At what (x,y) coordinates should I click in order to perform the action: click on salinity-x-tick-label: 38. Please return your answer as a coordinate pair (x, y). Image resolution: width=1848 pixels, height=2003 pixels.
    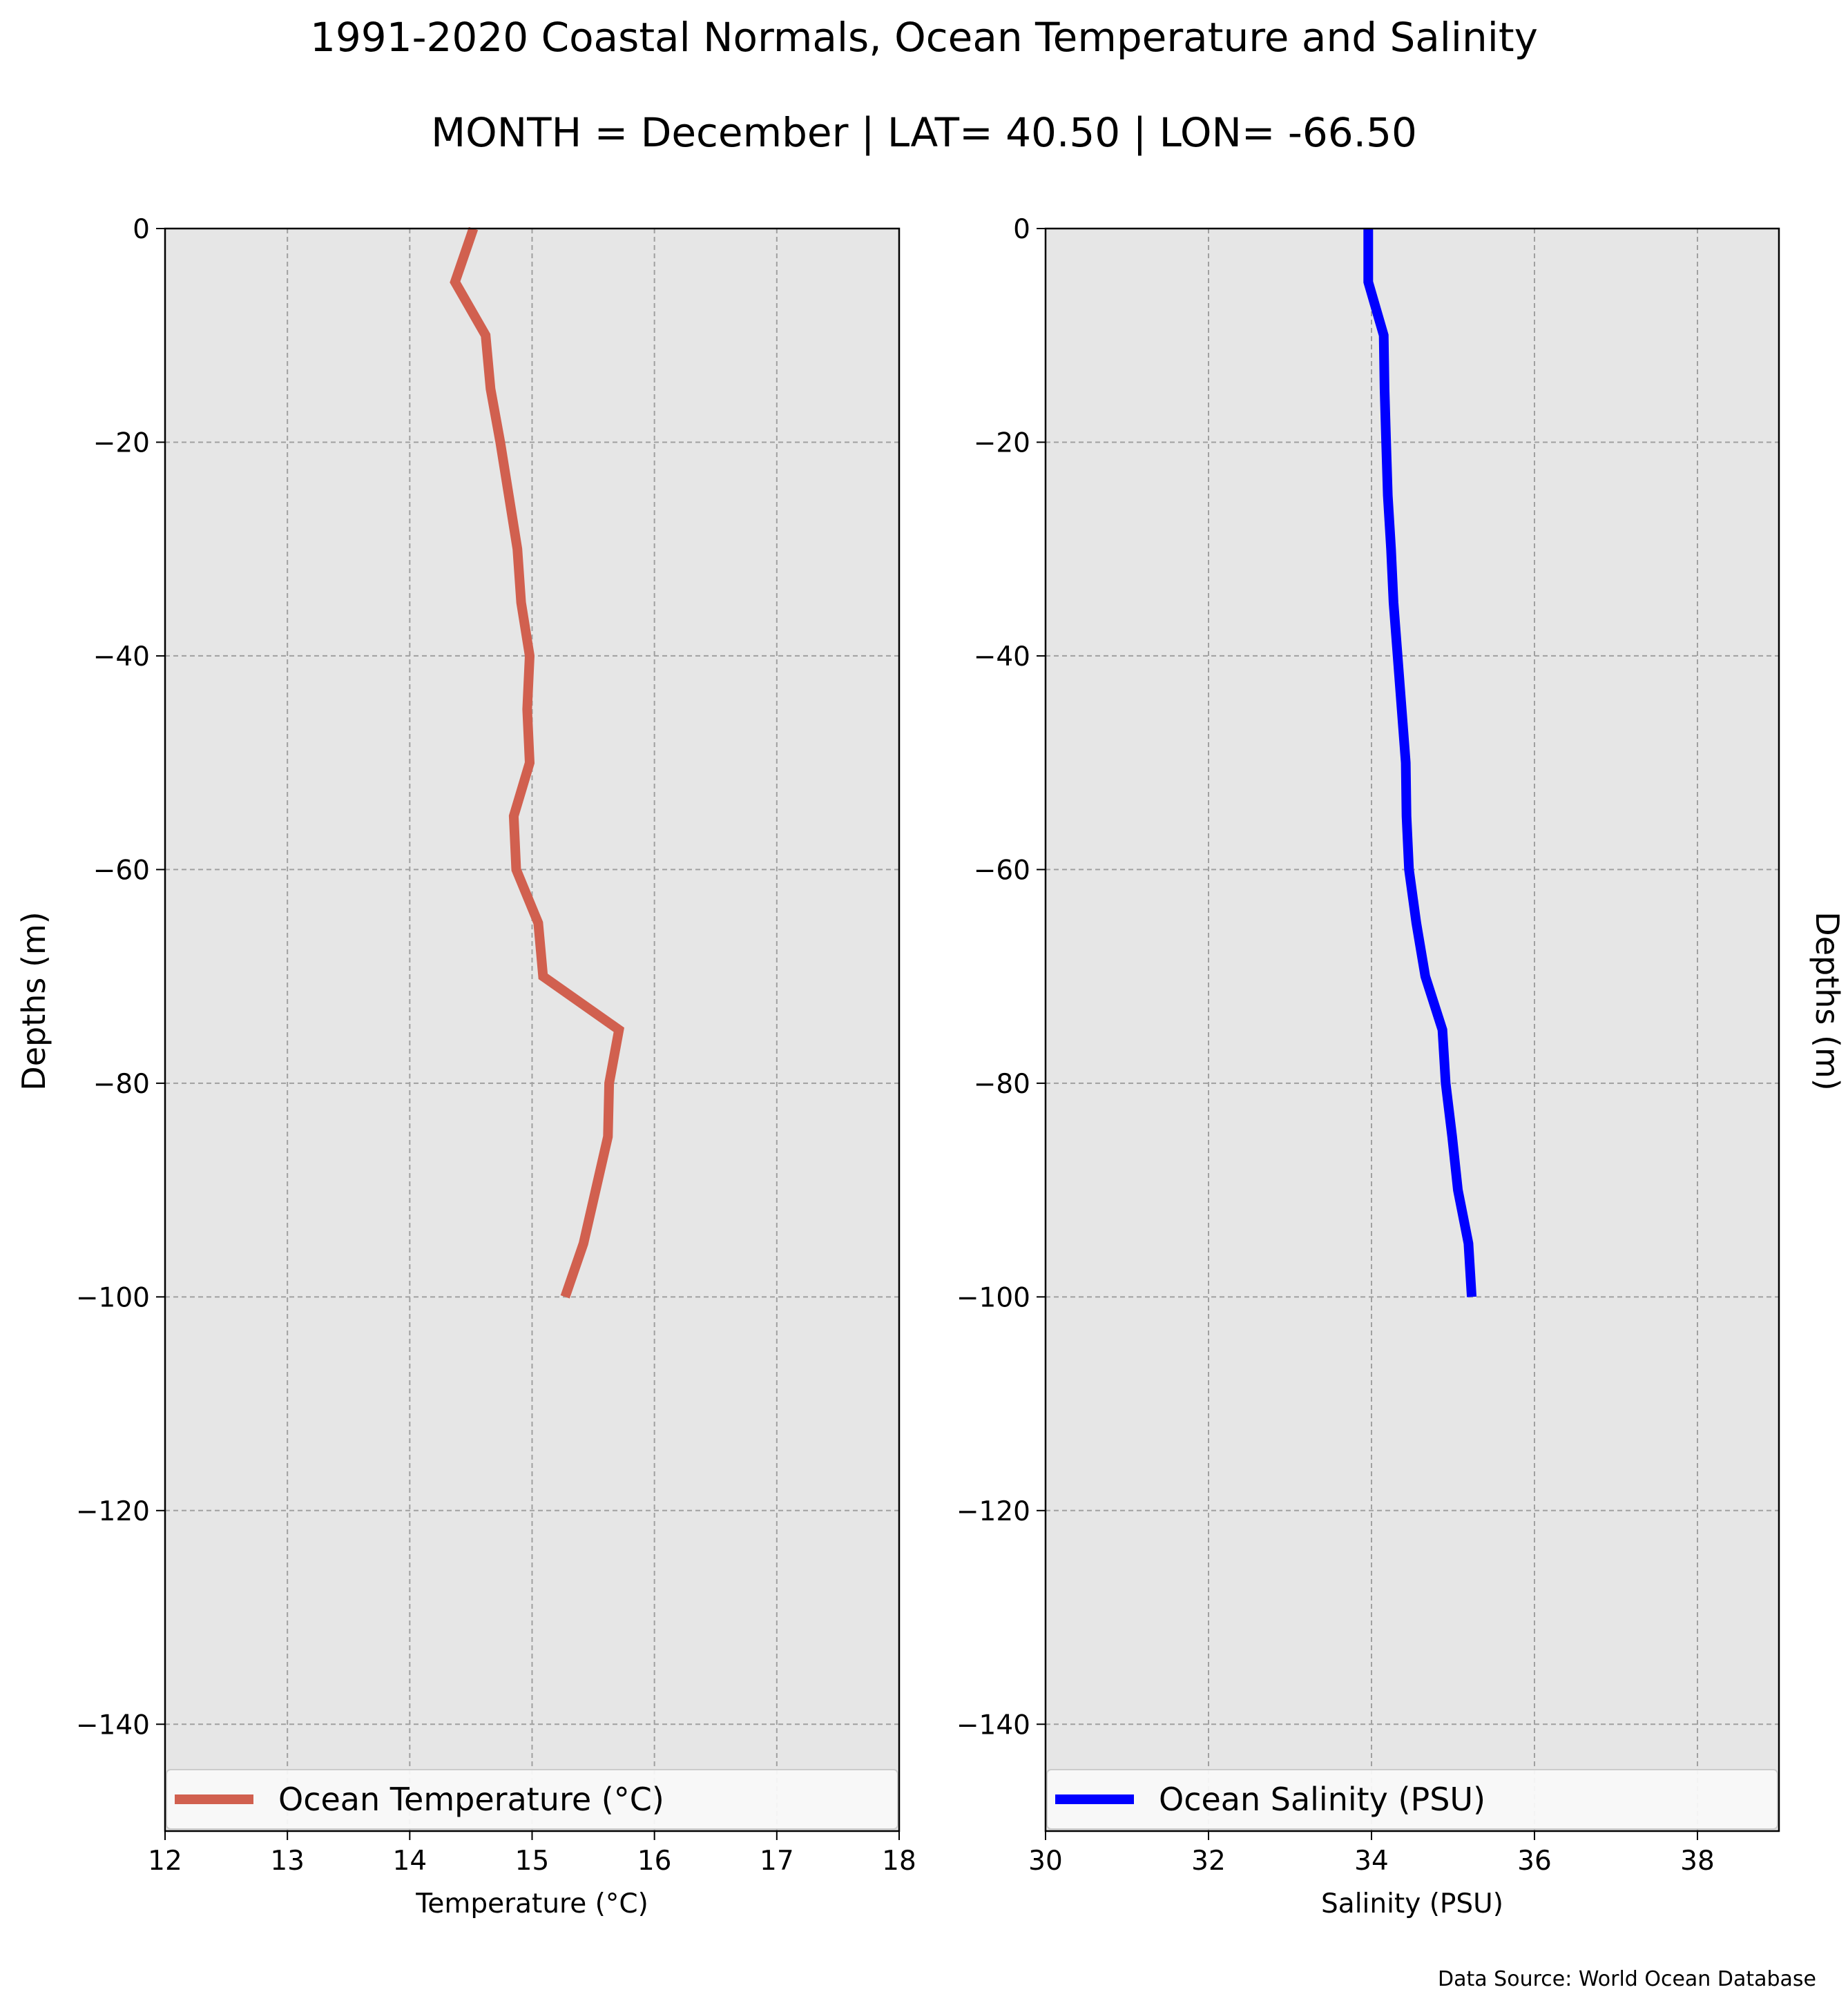
    Looking at the image, I should click on (1697, 1862).